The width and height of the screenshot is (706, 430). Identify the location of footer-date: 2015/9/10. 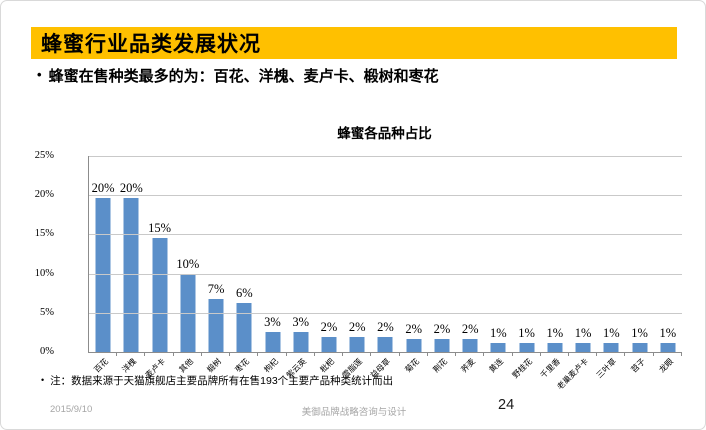
(71, 409).